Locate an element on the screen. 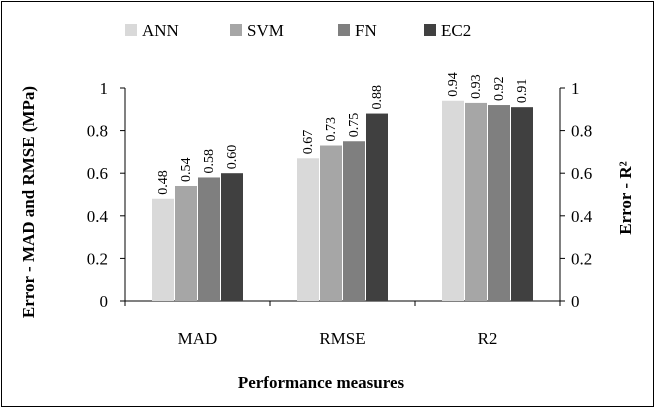 This screenshot has height=410, width=657. y-axis-label-left: Error - MAD and RMSE (MPa) is located at coordinates (28, 202).